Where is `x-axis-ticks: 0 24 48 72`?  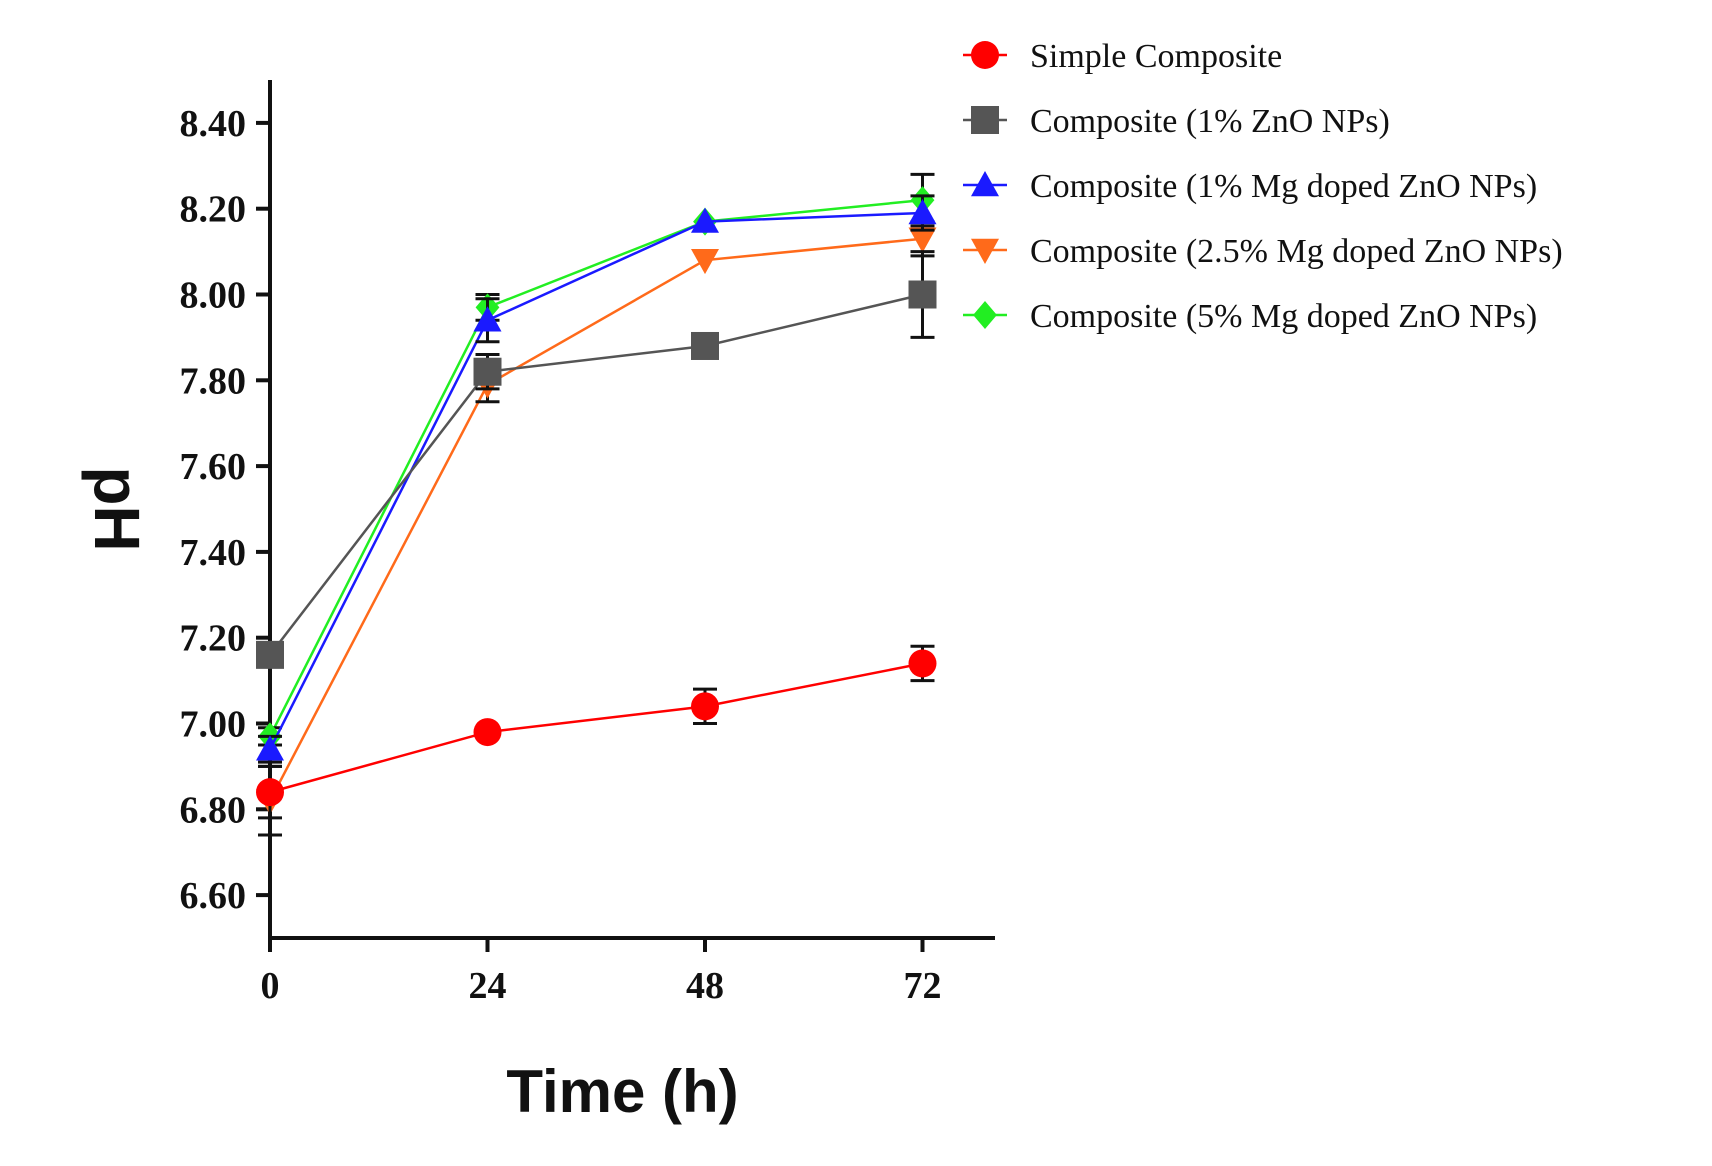 x-axis-ticks: 0 24 48 72 is located at coordinates (601, 972).